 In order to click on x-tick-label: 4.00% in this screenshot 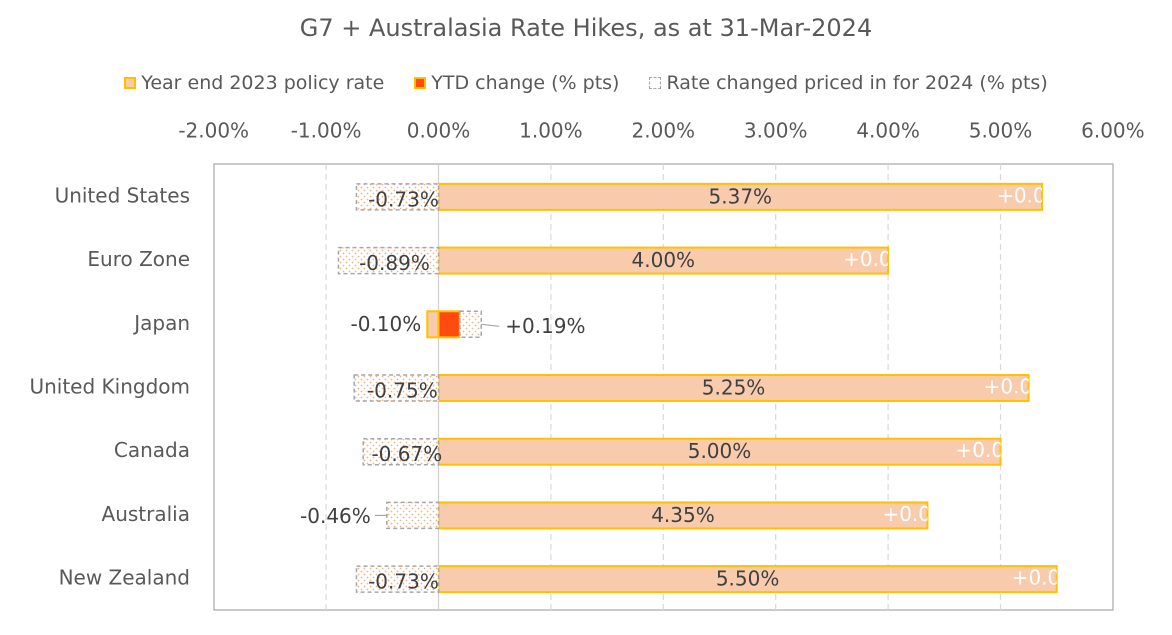, I will do `click(888, 131)`.